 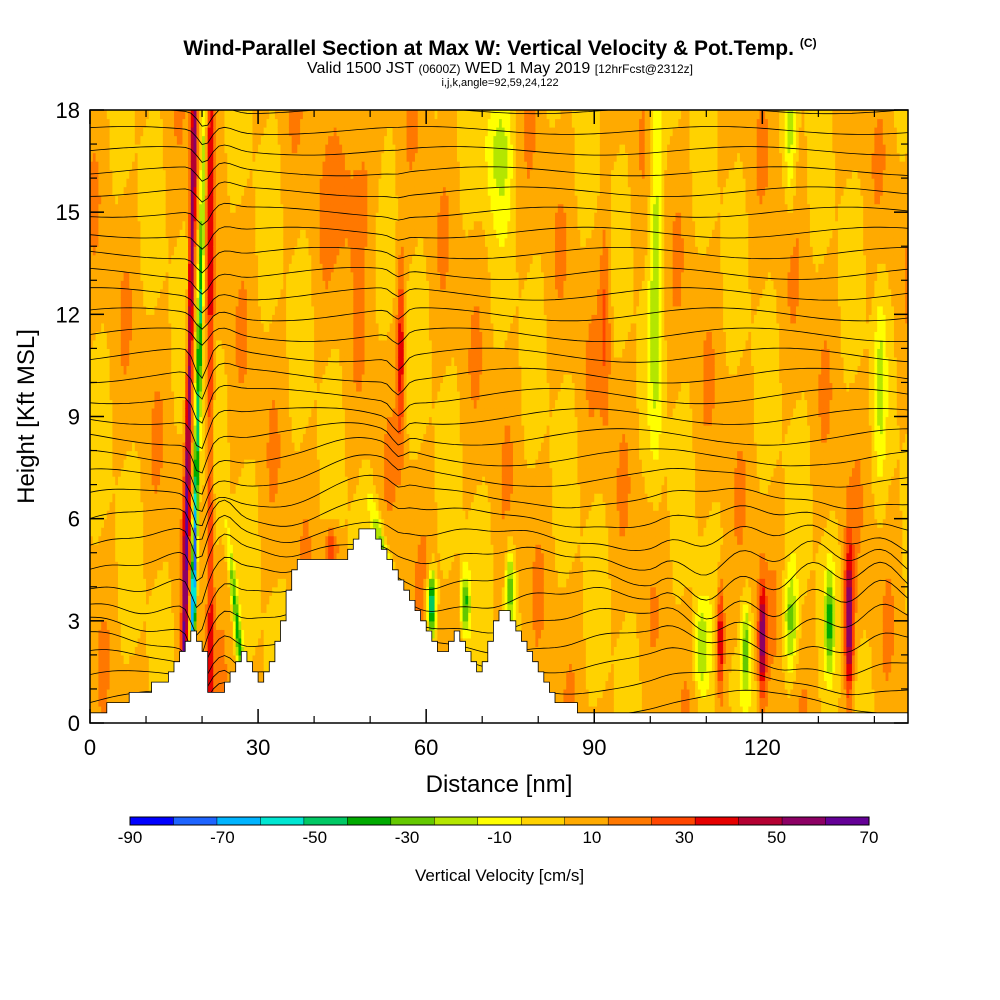 What do you see at coordinates (68, 314) in the screenshot?
I see `y-tick-label: 12` at bounding box center [68, 314].